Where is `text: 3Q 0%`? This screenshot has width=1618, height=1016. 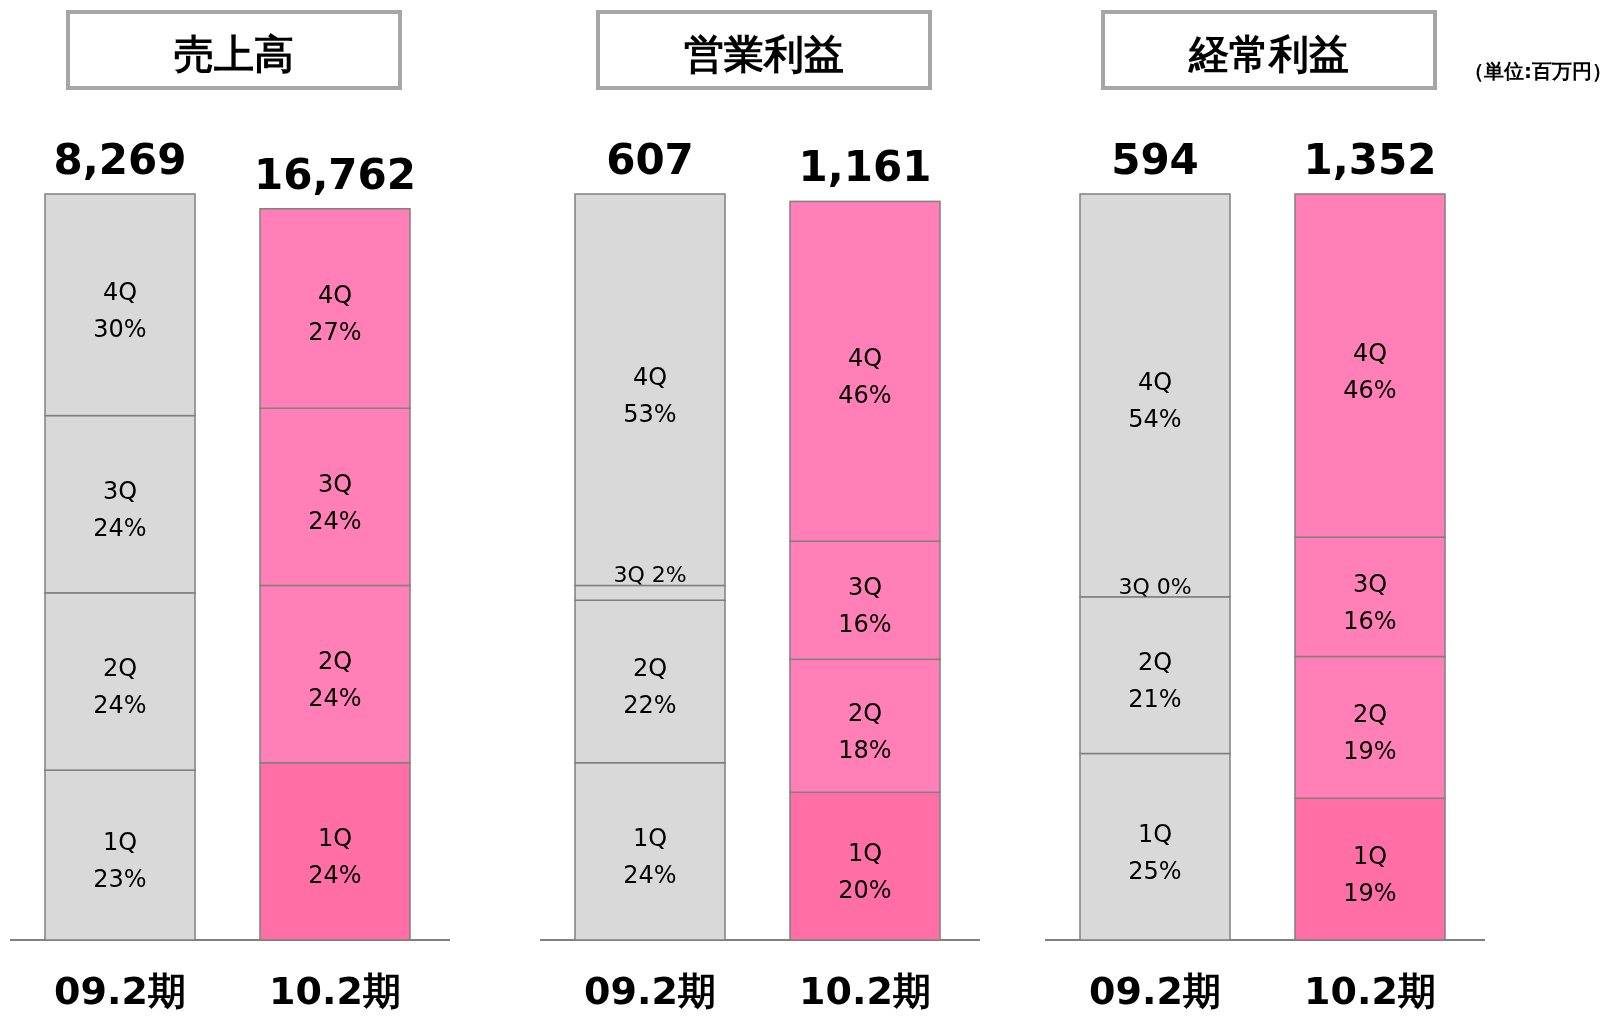 text: 3Q 0% is located at coordinates (1155, 586).